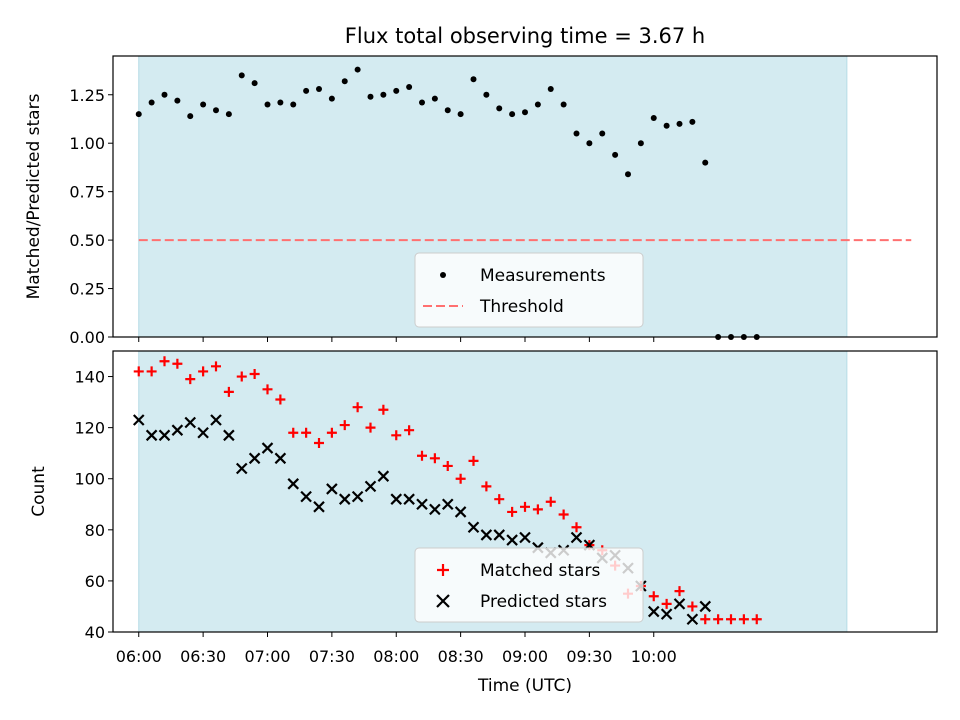  Describe the element at coordinates (461, 656) in the screenshot. I see `x-tick-label: 08:30` at that location.